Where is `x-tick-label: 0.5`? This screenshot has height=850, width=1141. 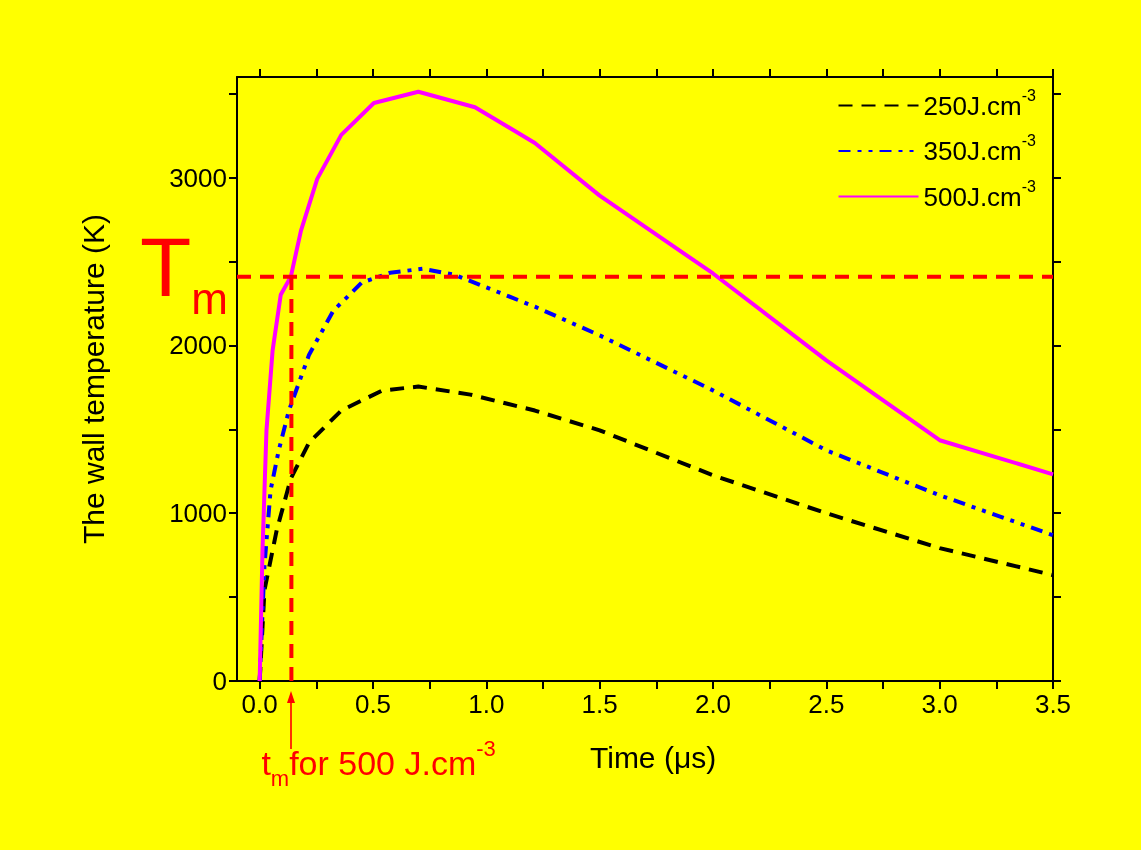 x-tick-label: 0.5 is located at coordinates (373, 704).